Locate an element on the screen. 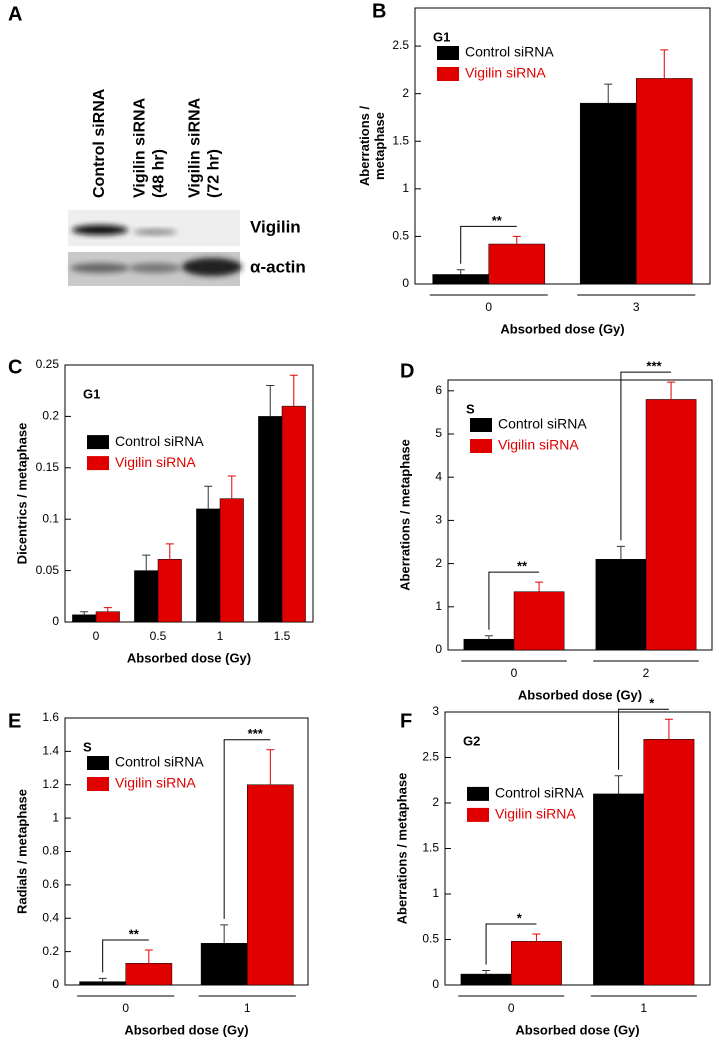 This screenshot has width=719, height=1049. y-axis-label-line: Radials / metaphase is located at coordinates (21, 851).